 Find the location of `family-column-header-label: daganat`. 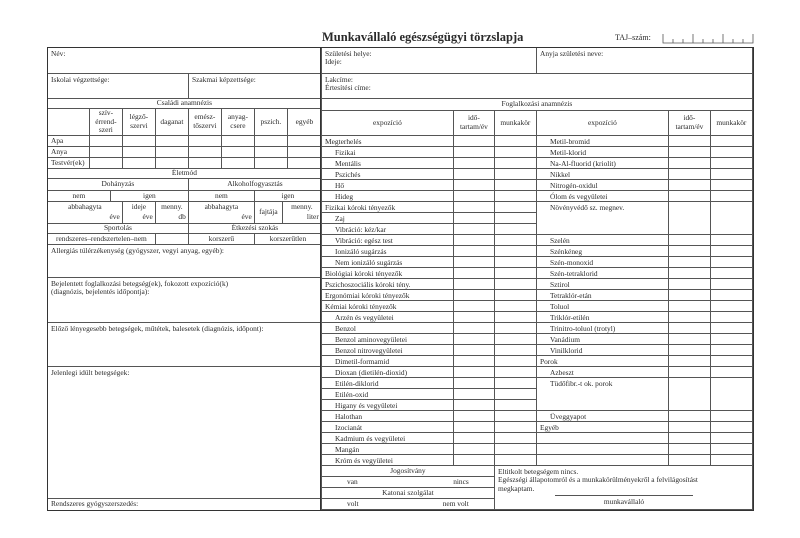

family-column-header-label: daganat is located at coordinates (172, 121).